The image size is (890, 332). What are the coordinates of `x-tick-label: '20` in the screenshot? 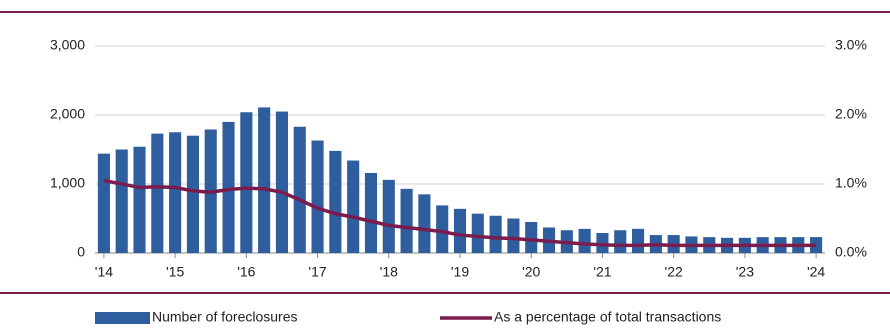 It's located at (531, 272).